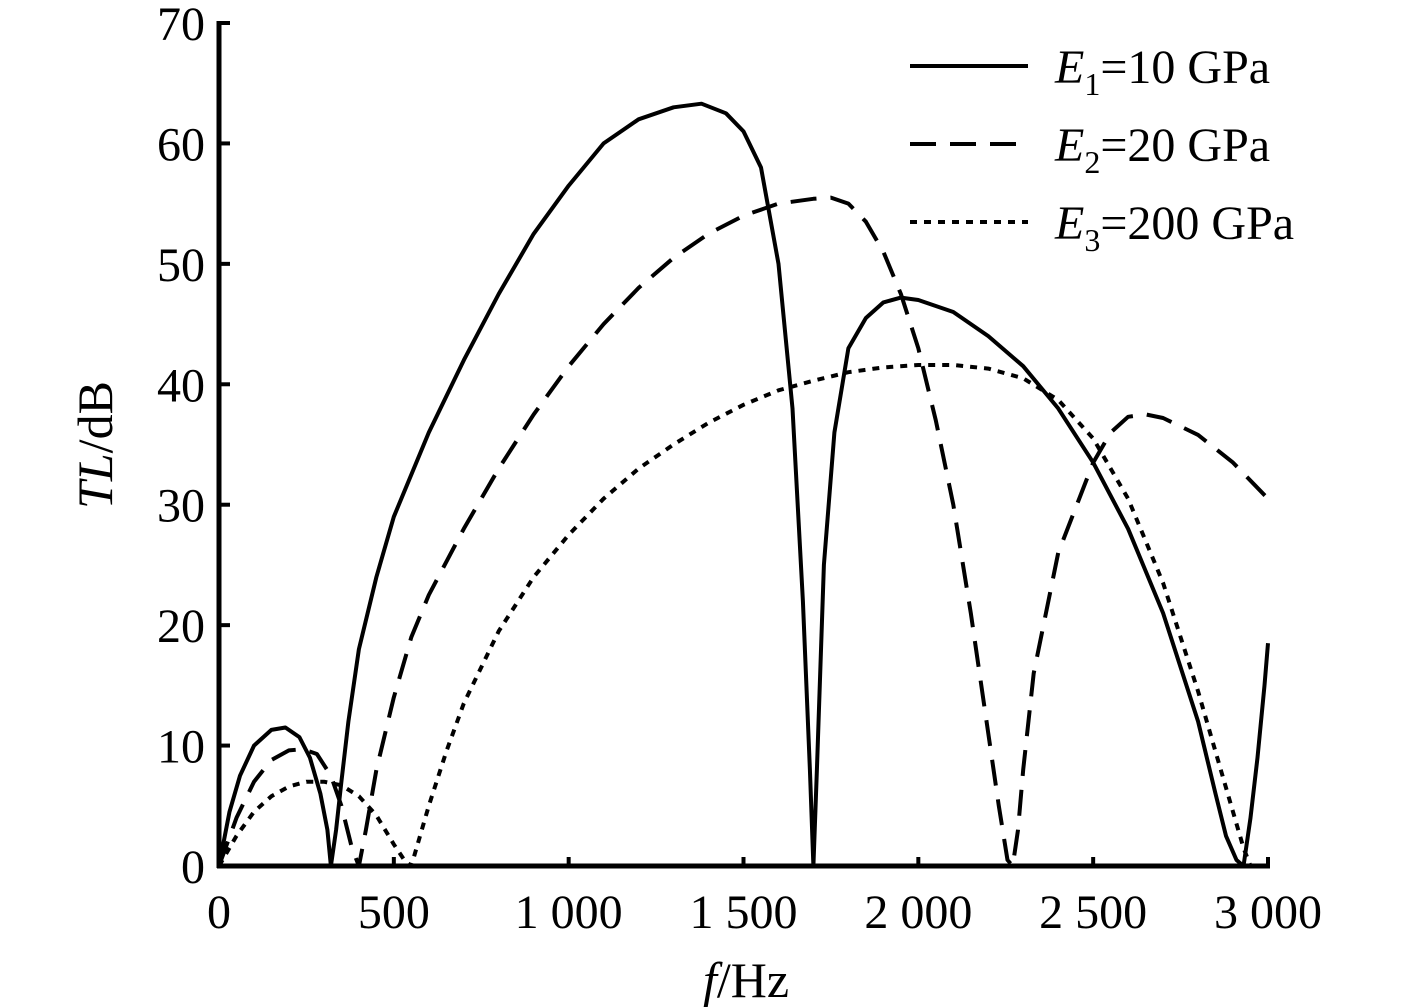 The width and height of the screenshot is (1417, 1007). Describe the element at coordinates (193, 447) in the screenshot. I see `y-ticks: 0 10 20 30 40 50 60 70` at that location.